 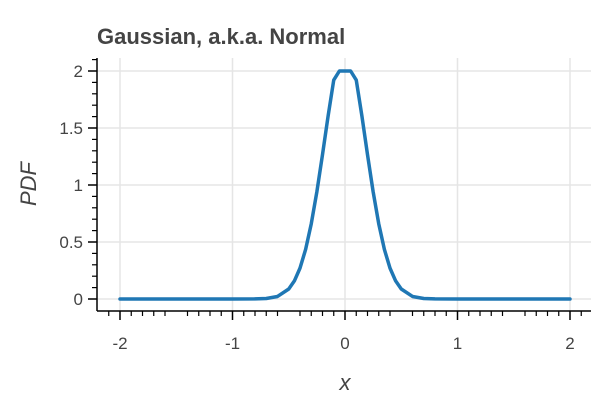 What do you see at coordinates (78, 185) in the screenshot?
I see `y-tick-label: 1` at bounding box center [78, 185].